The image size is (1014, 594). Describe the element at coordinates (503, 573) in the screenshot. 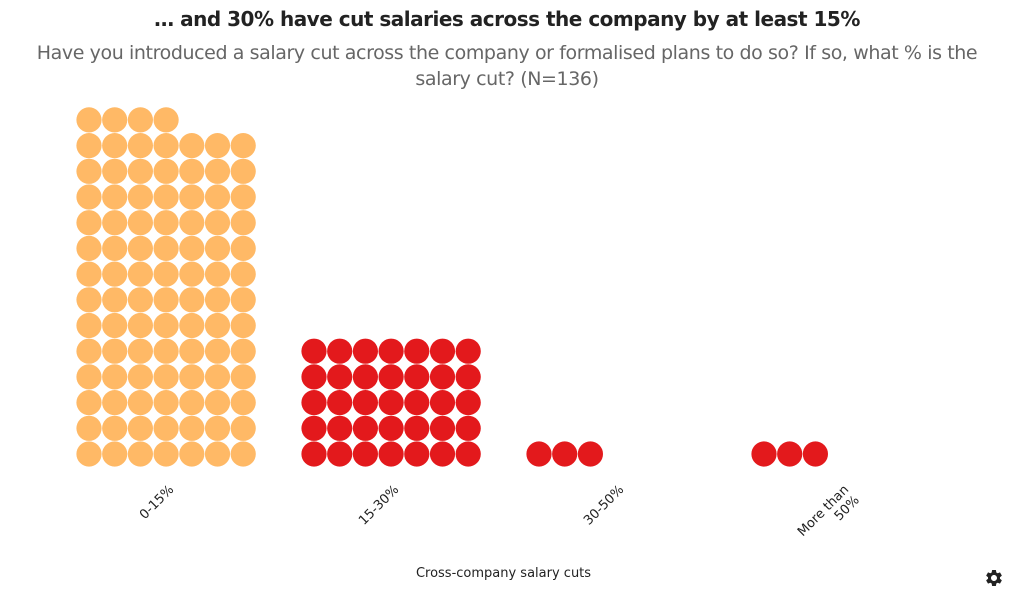

I see `x-axis-label: Cross-company salary cuts` at that location.